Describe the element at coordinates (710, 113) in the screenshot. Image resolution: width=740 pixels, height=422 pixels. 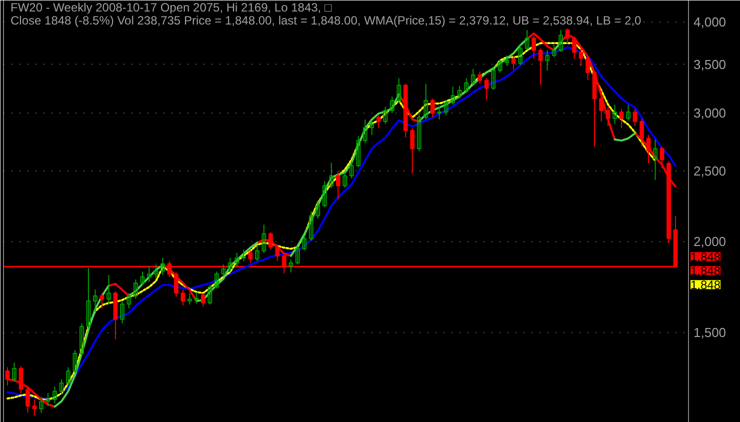
I see `y-tick-label: 3,000` at that location.